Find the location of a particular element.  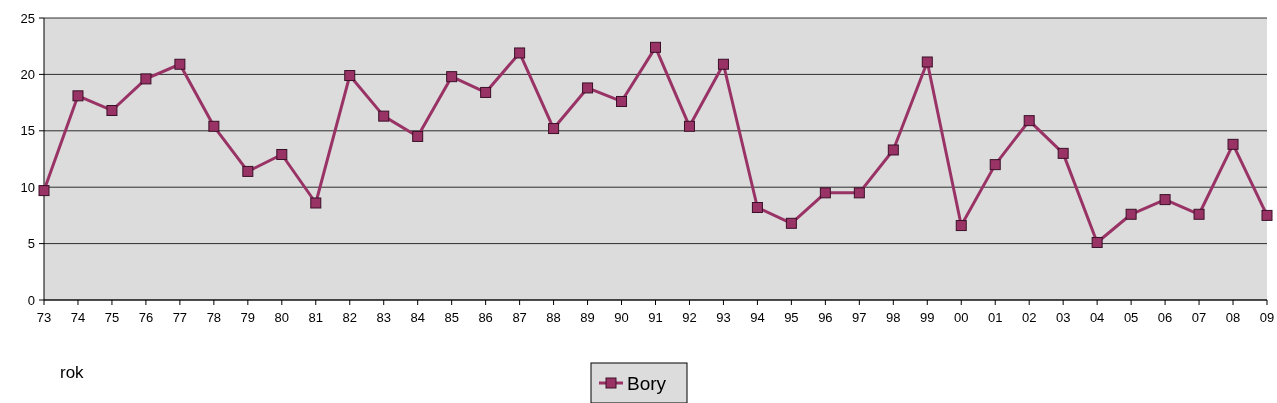

legend-label: Bory is located at coordinates (647, 383).